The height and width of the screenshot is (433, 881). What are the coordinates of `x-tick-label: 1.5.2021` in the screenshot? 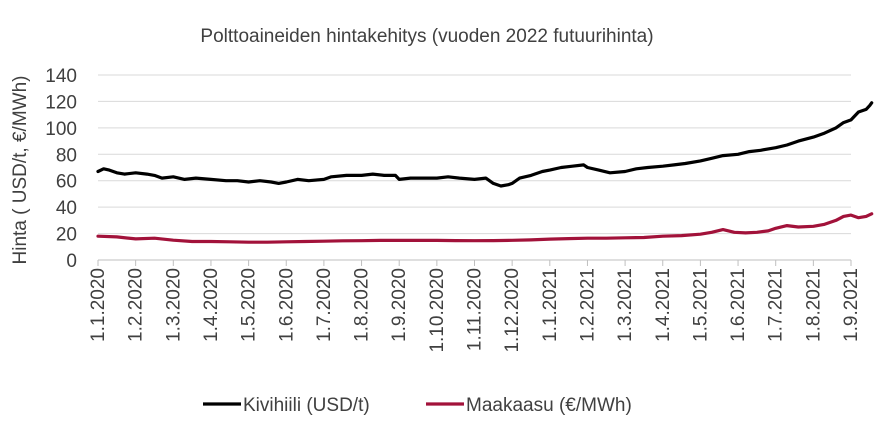 It's located at (700, 305).